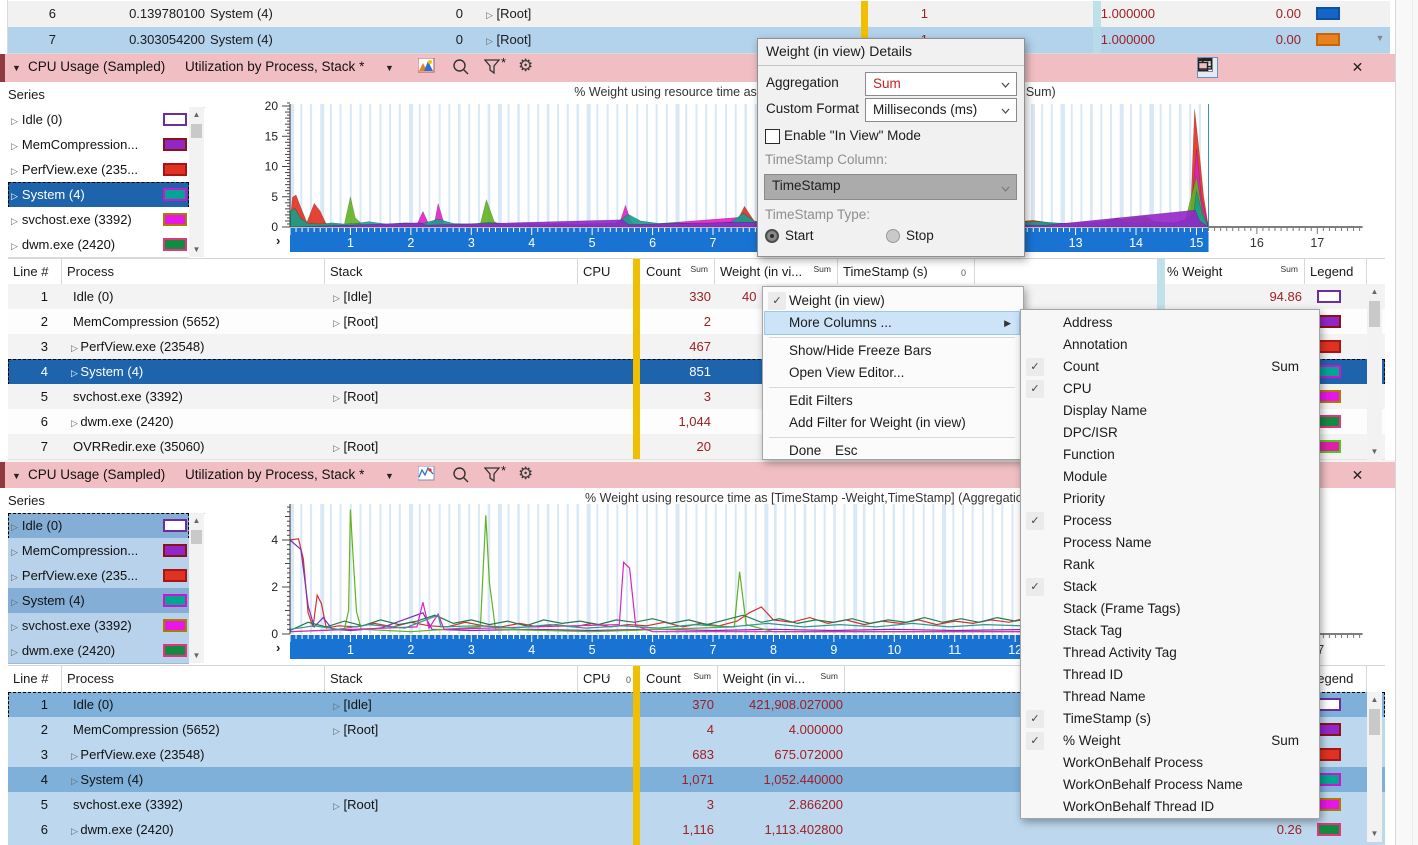 The image size is (1418, 845). Describe the element at coordinates (146, 321) in the screenshot. I see `process-cell: MemCompression (5652)` at that location.